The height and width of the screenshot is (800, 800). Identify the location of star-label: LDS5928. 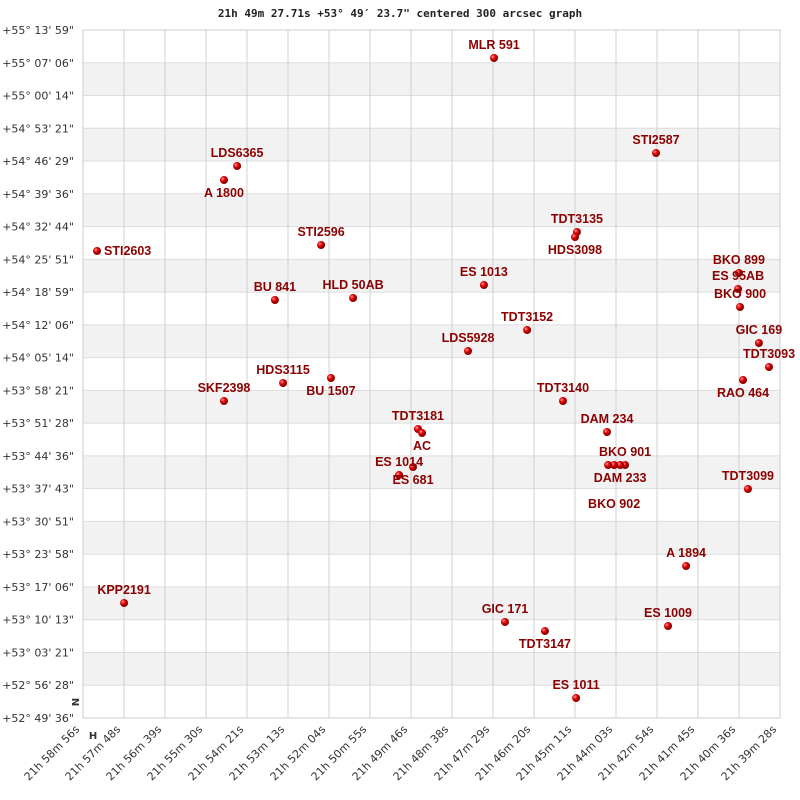
(468, 338).